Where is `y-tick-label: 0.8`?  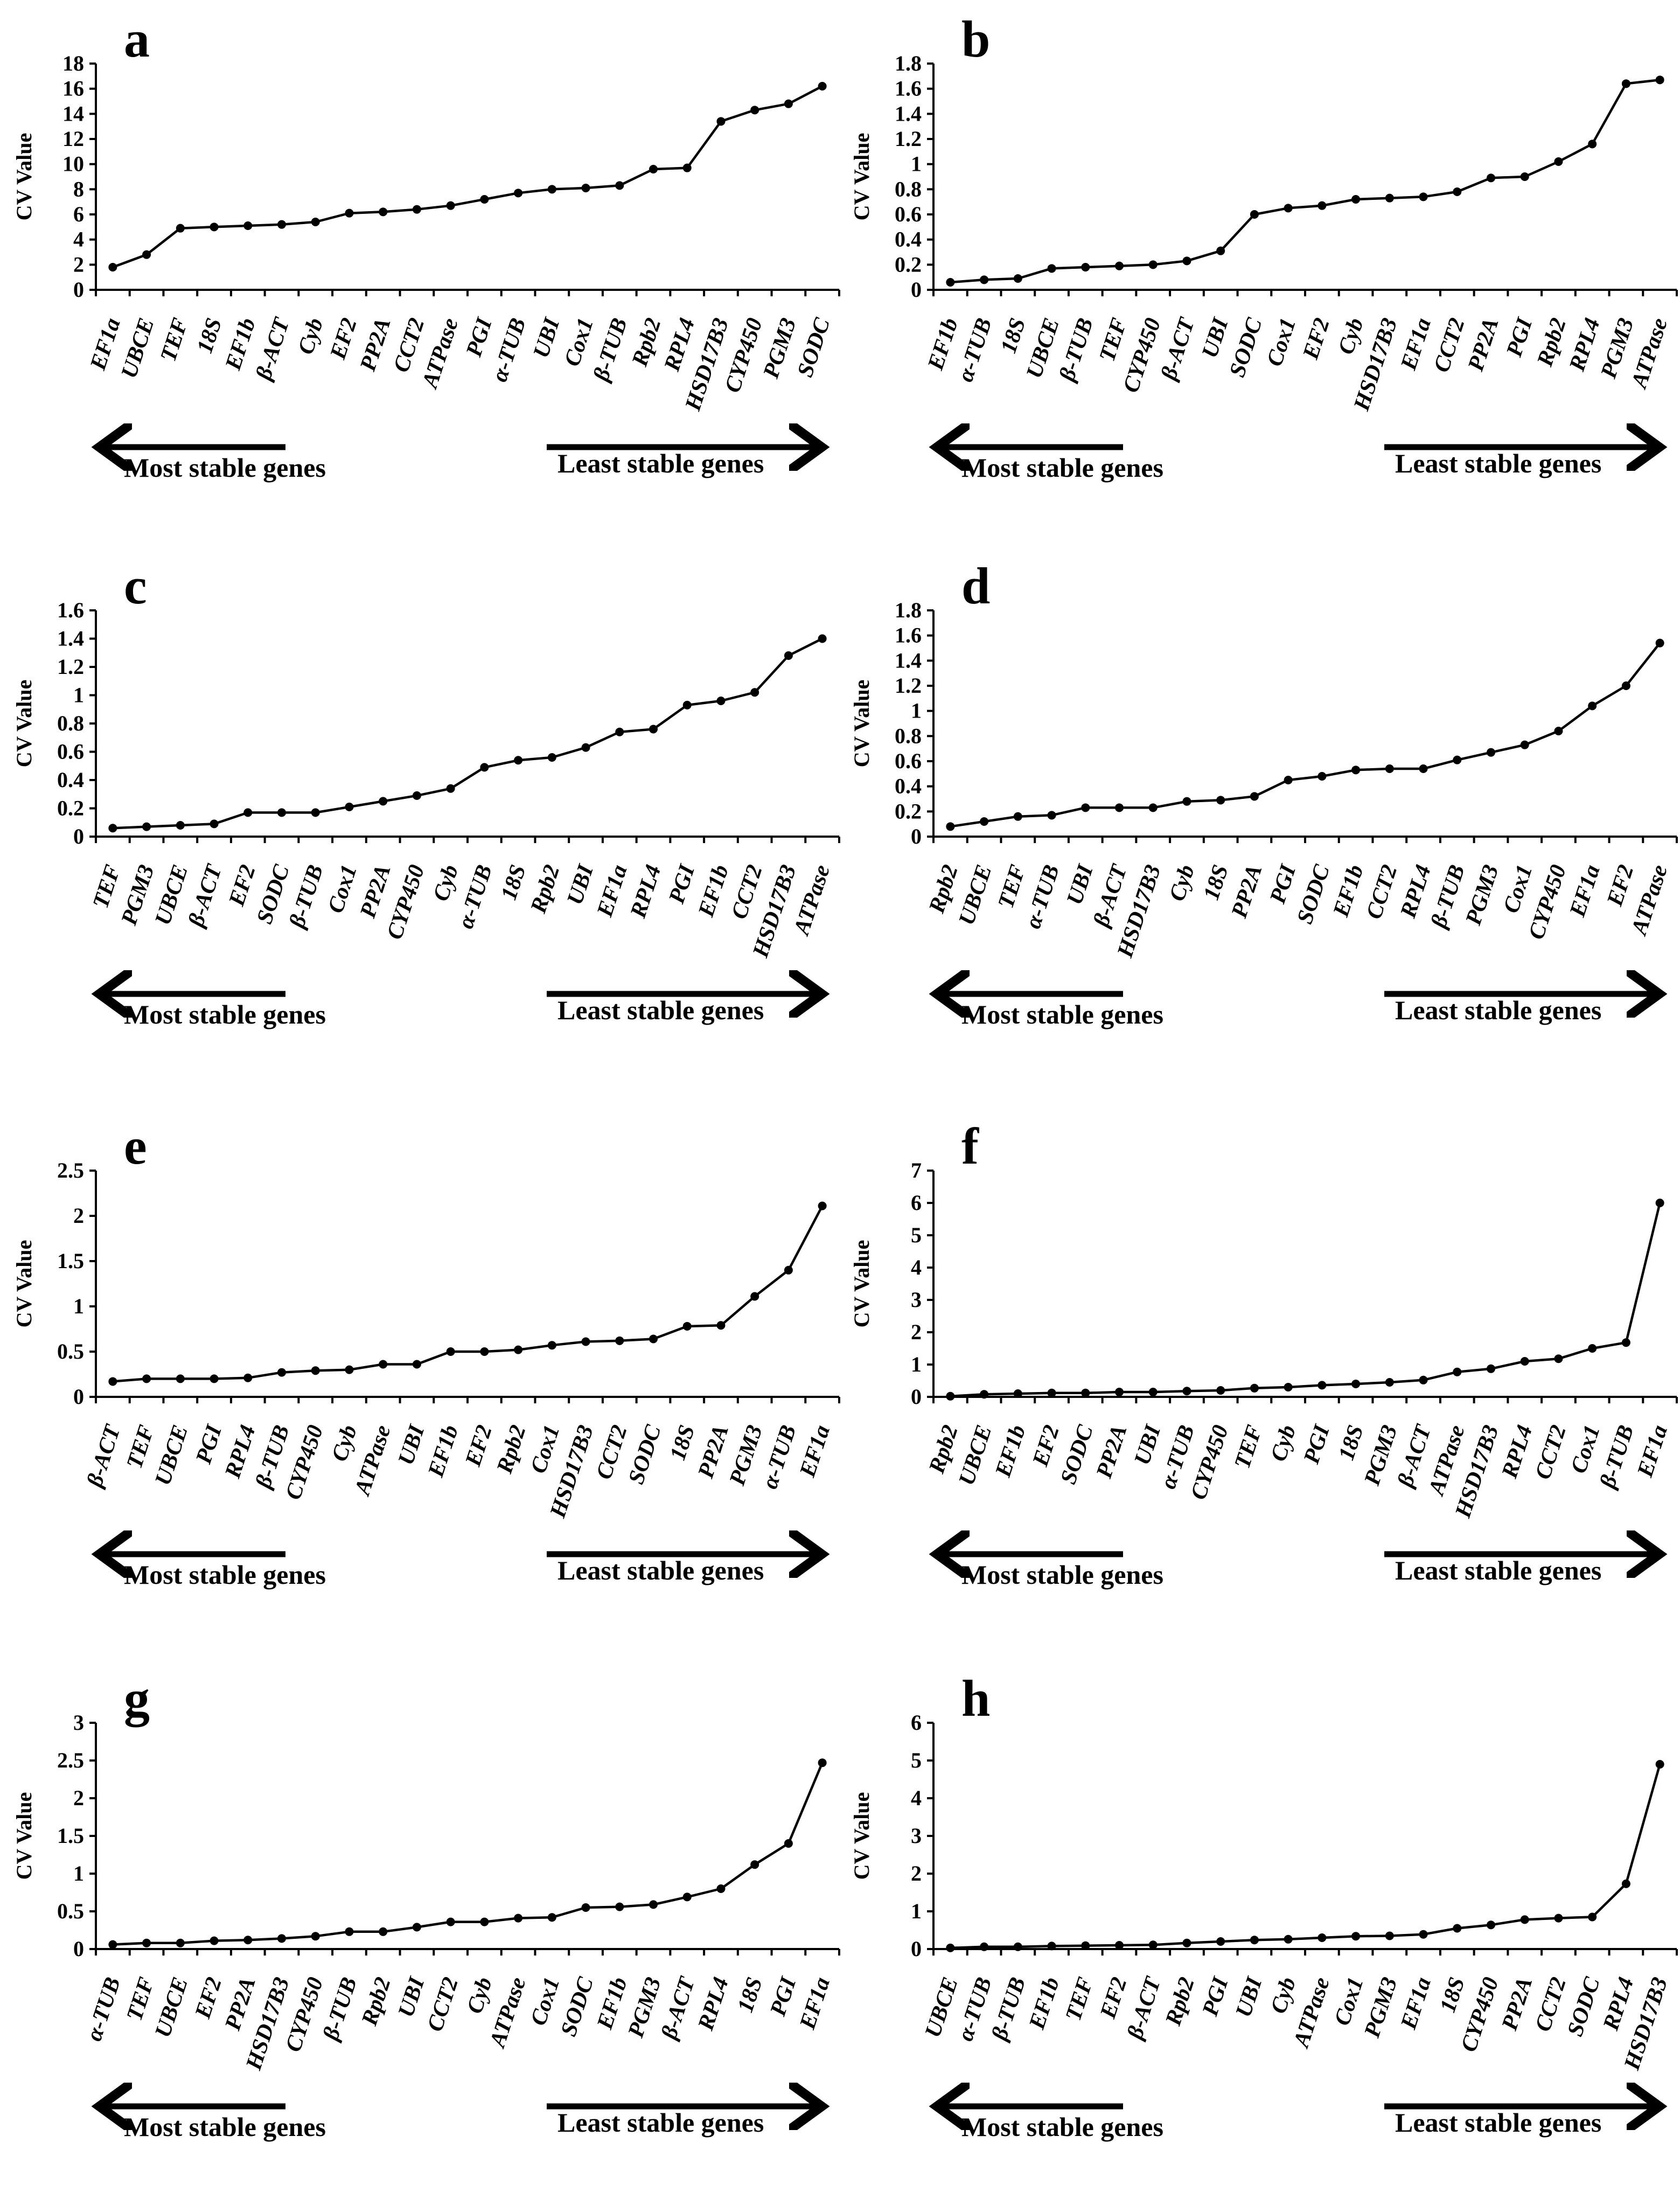
y-tick-label: 0.8 is located at coordinates (908, 735).